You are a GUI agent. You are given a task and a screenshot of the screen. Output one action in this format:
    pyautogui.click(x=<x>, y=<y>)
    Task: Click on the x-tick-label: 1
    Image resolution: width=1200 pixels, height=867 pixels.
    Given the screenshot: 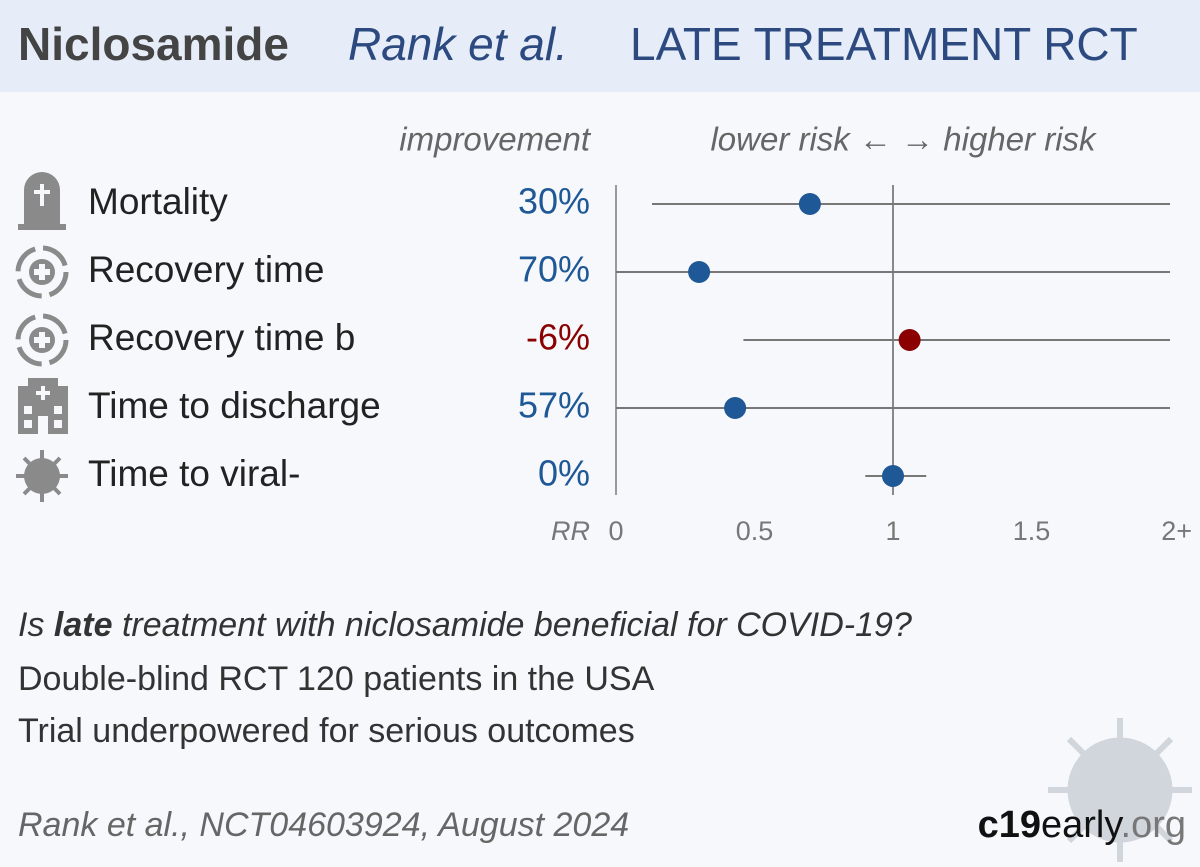 What is the action you would take?
    pyautogui.click(x=892, y=531)
    